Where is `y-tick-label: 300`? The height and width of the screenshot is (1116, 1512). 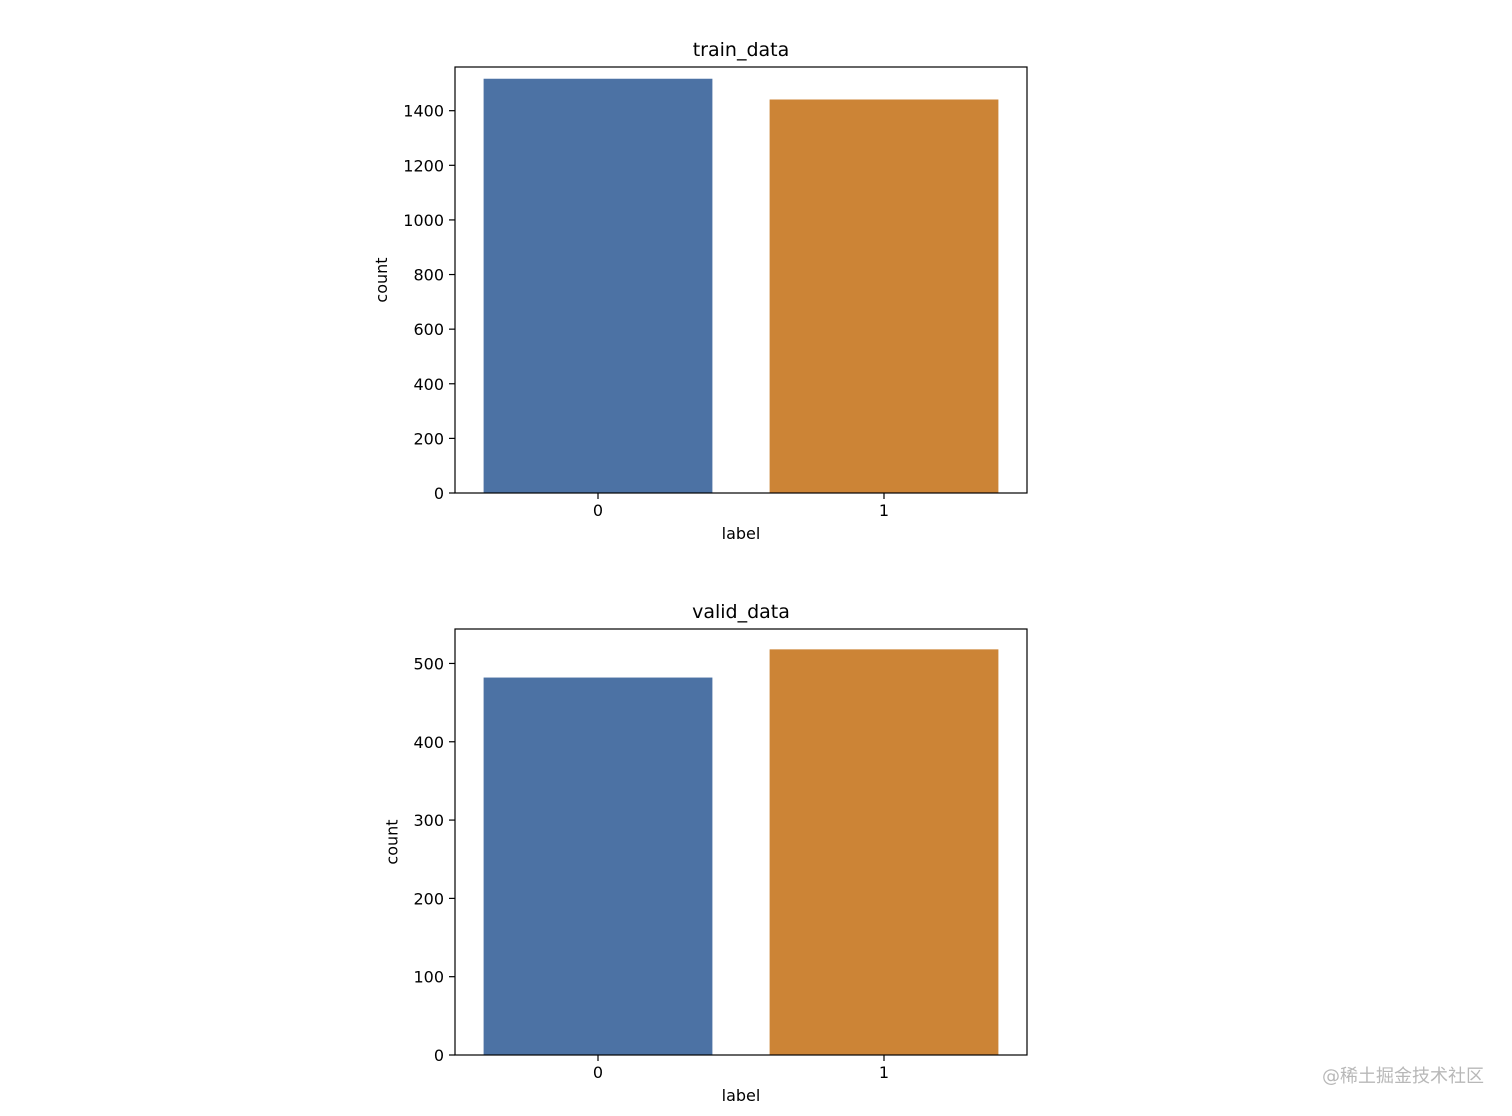
y-tick-label: 300 is located at coordinates (428, 820).